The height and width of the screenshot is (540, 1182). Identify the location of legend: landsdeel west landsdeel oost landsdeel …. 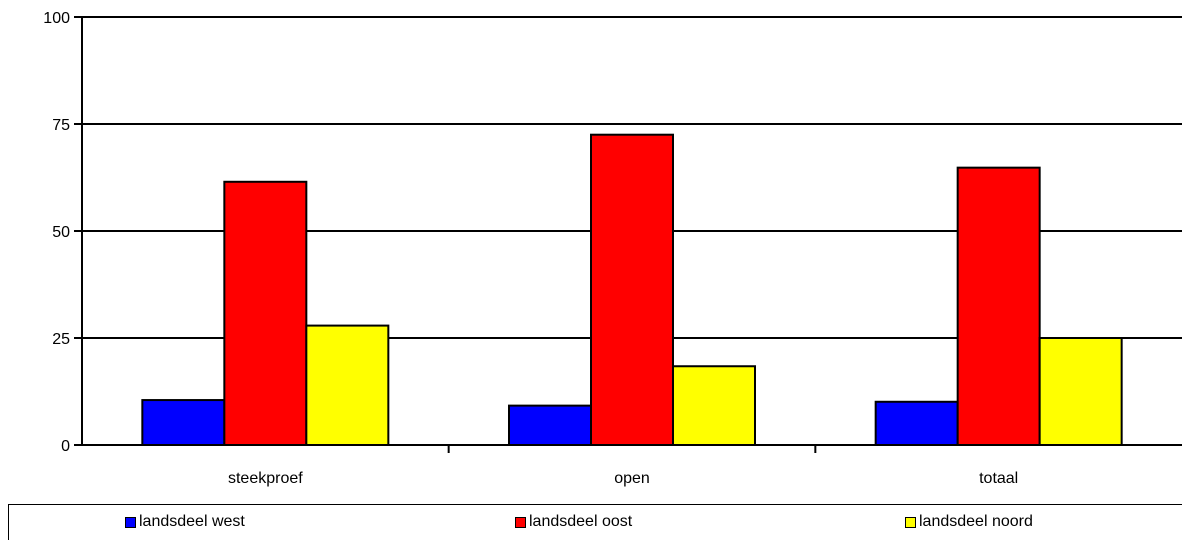
(595, 522).